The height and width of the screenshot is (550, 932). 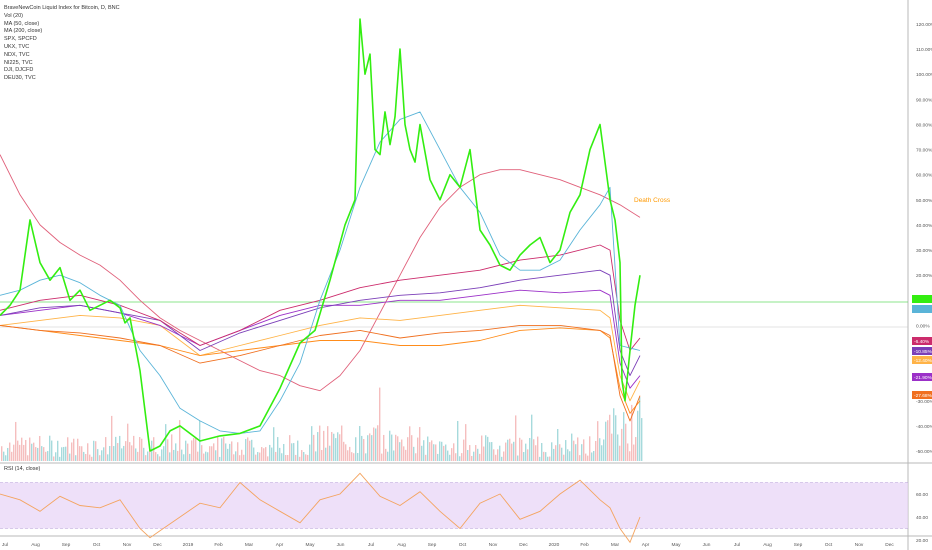 I want to click on price-tick-label: 80.00%, so click(x=924, y=125).